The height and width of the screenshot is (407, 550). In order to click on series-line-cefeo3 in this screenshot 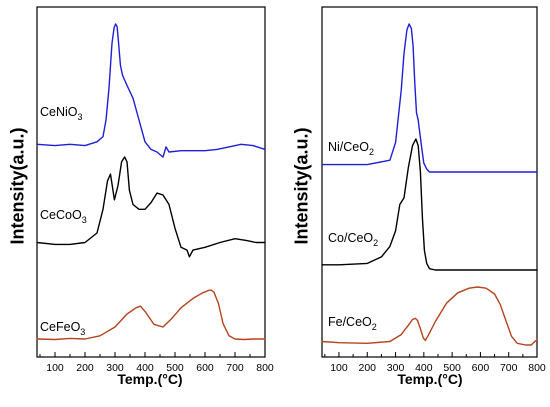, I will do `click(151, 315)`.